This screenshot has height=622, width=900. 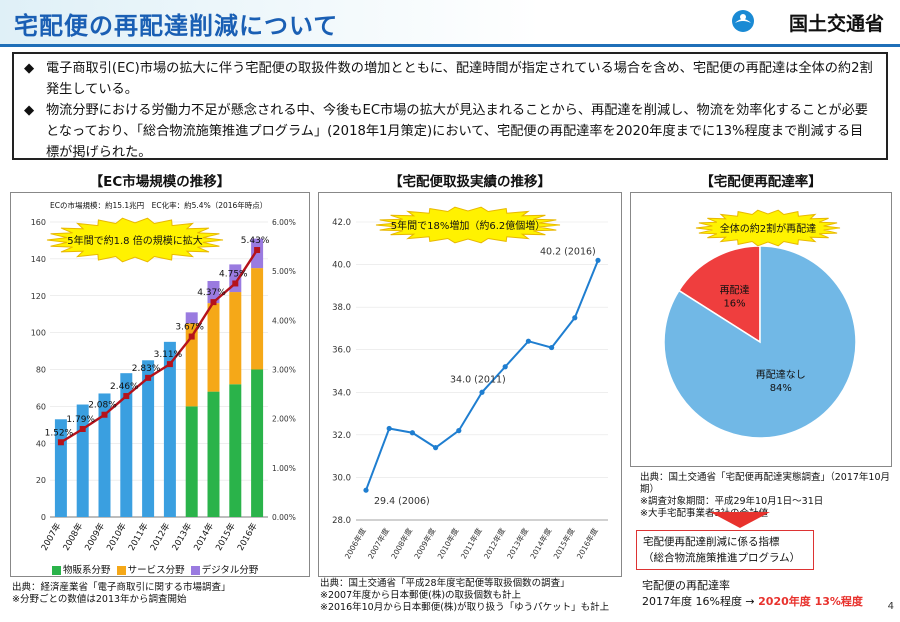 I want to click on source-line: 出典：国土交通省「平成28年度宅配便等取扱個数の調査」, so click(x=445, y=583).